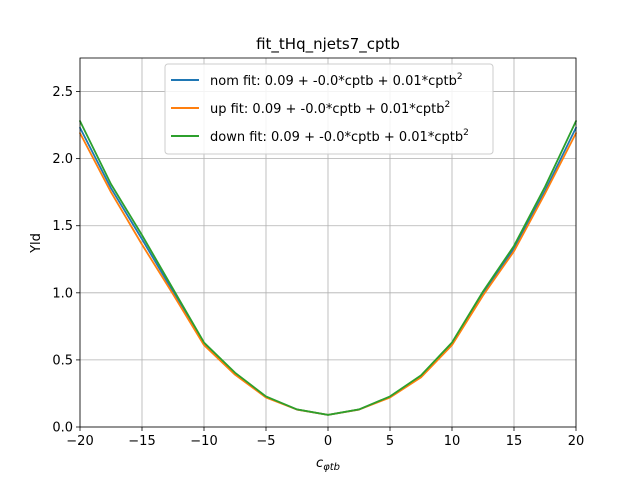 This screenshot has height=480, width=640. Describe the element at coordinates (452, 441) in the screenshot. I see `x-tick-label: 10` at that location.